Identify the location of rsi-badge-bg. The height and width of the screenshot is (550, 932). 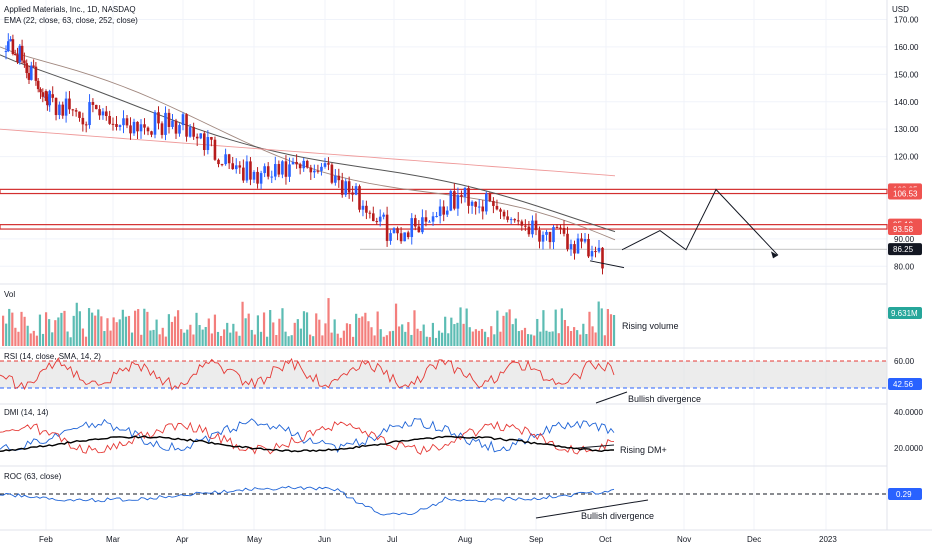
(905, 384).